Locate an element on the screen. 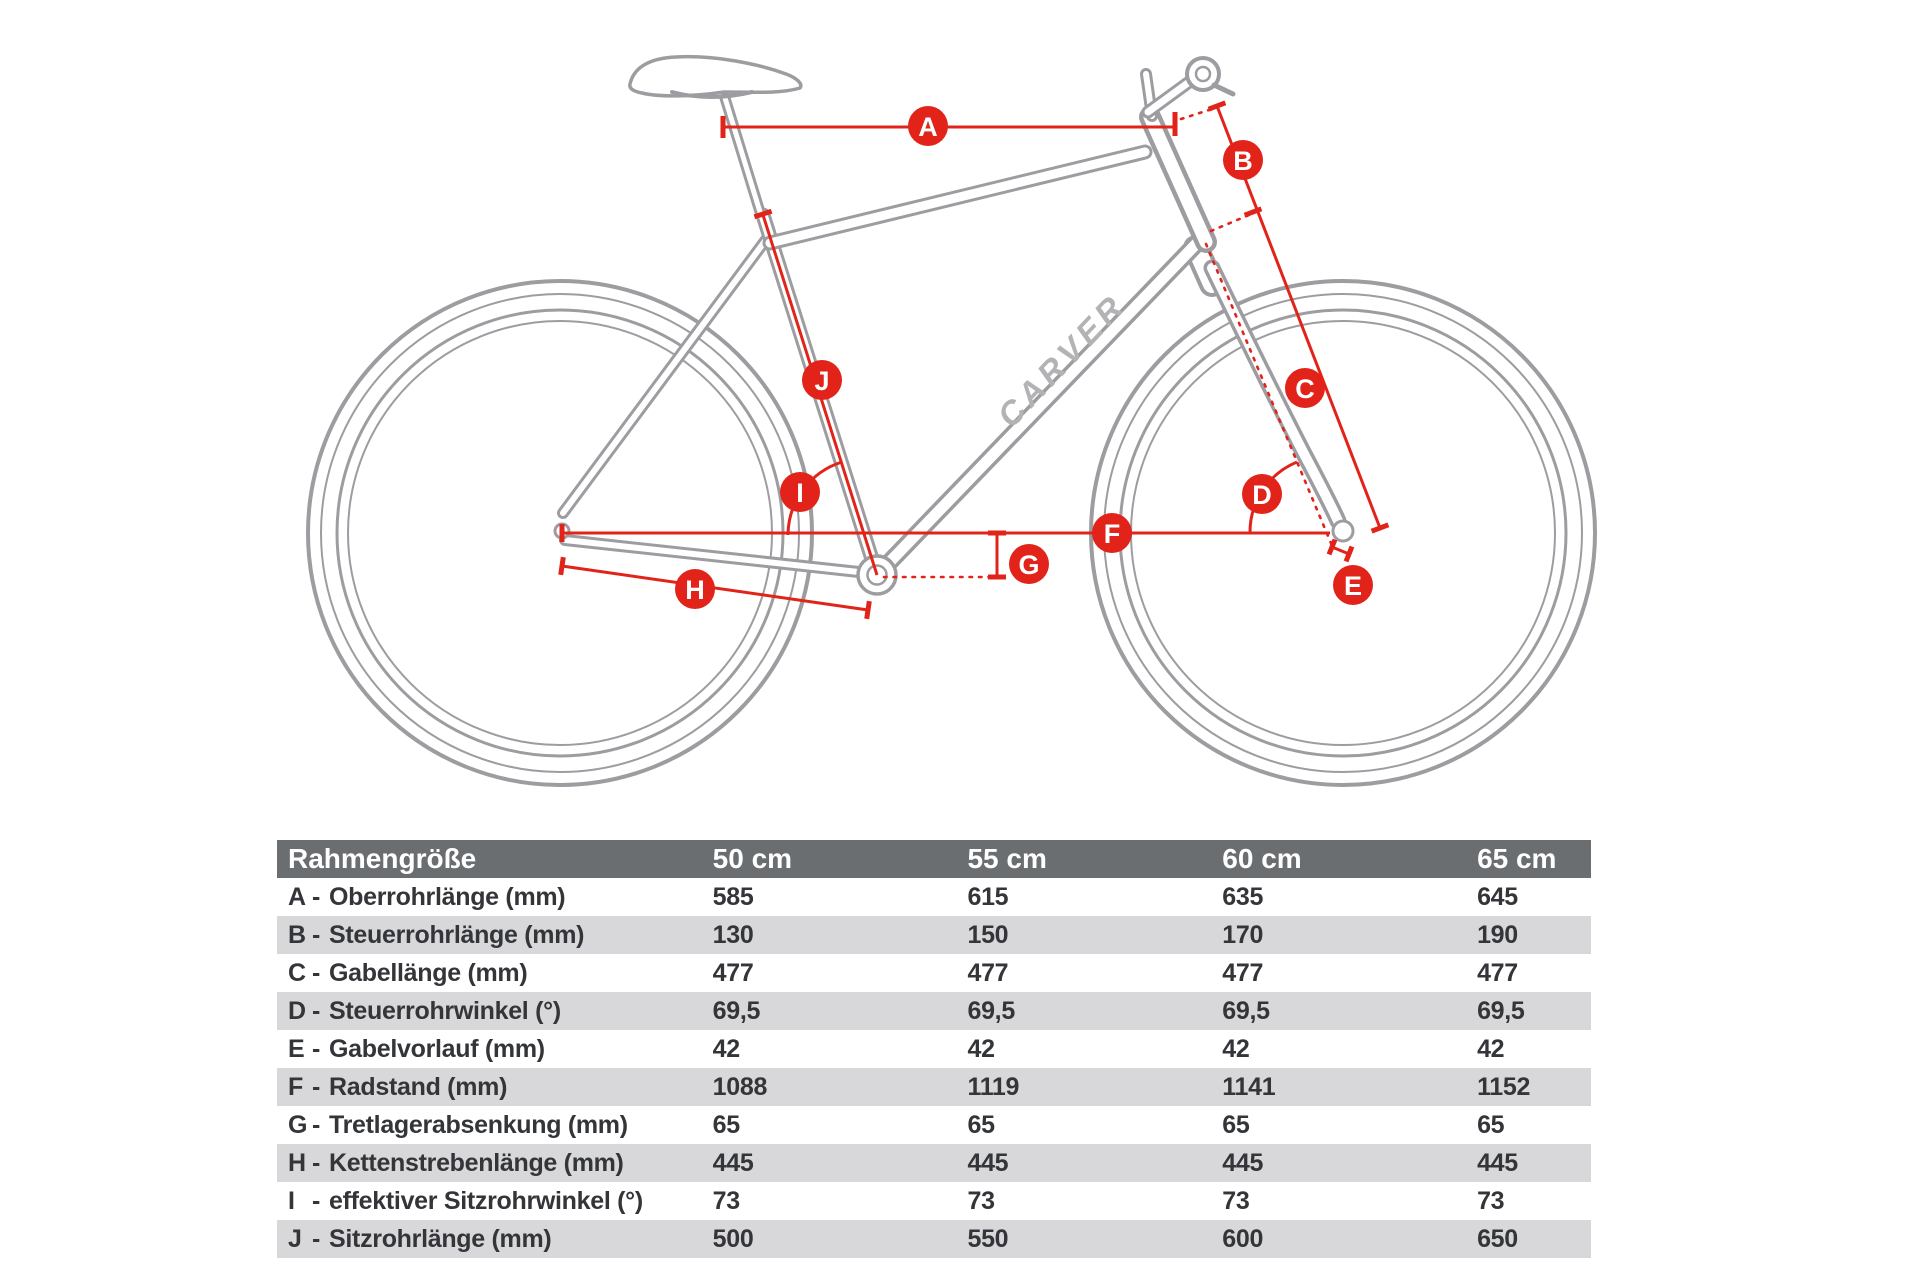 Image resolution: width=1920 pixels, height=1280 pixels. row-name: Radstand (mm) is located at coordinates (418, 1087).